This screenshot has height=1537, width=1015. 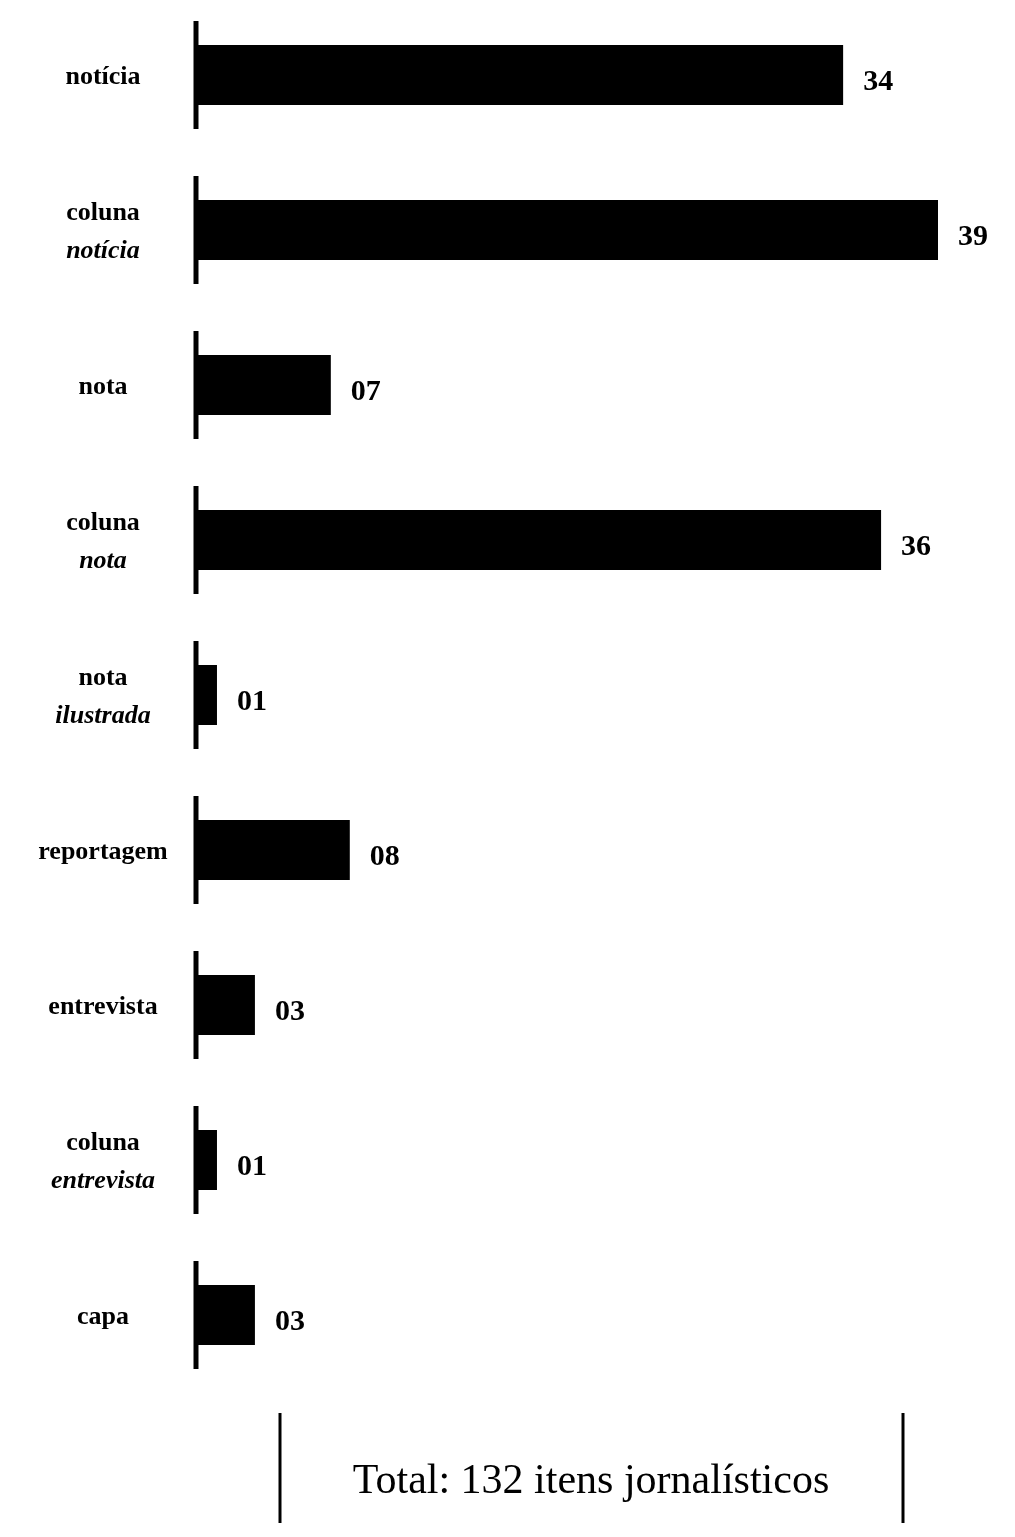 I want to click on y-tick-label: notícia, so click(x=103, y=75).